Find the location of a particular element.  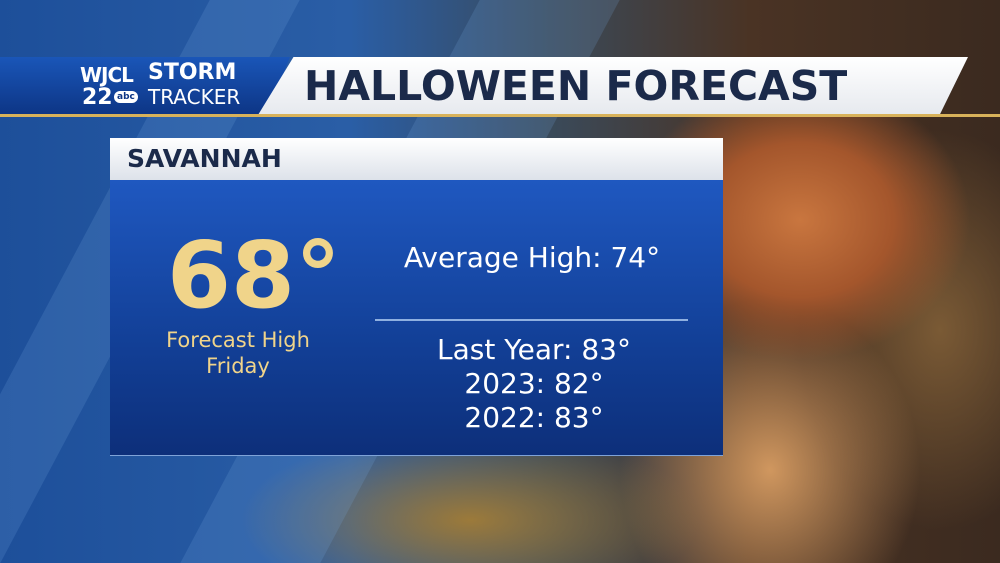

forecast-label: Friday is located at coordinates (238, 366).